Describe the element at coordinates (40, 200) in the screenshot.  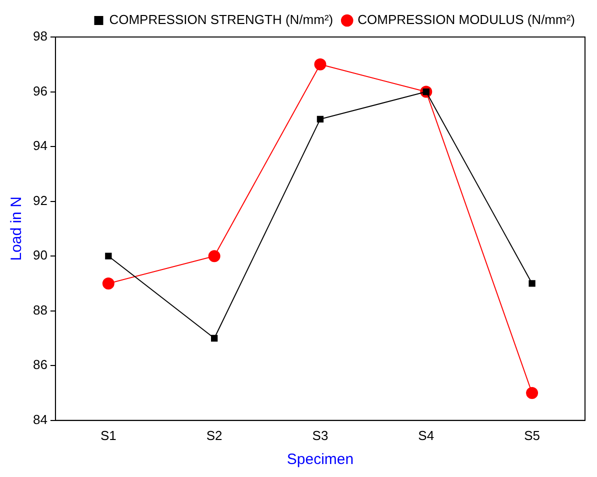
I see `y-tick-label: 92` at that location.